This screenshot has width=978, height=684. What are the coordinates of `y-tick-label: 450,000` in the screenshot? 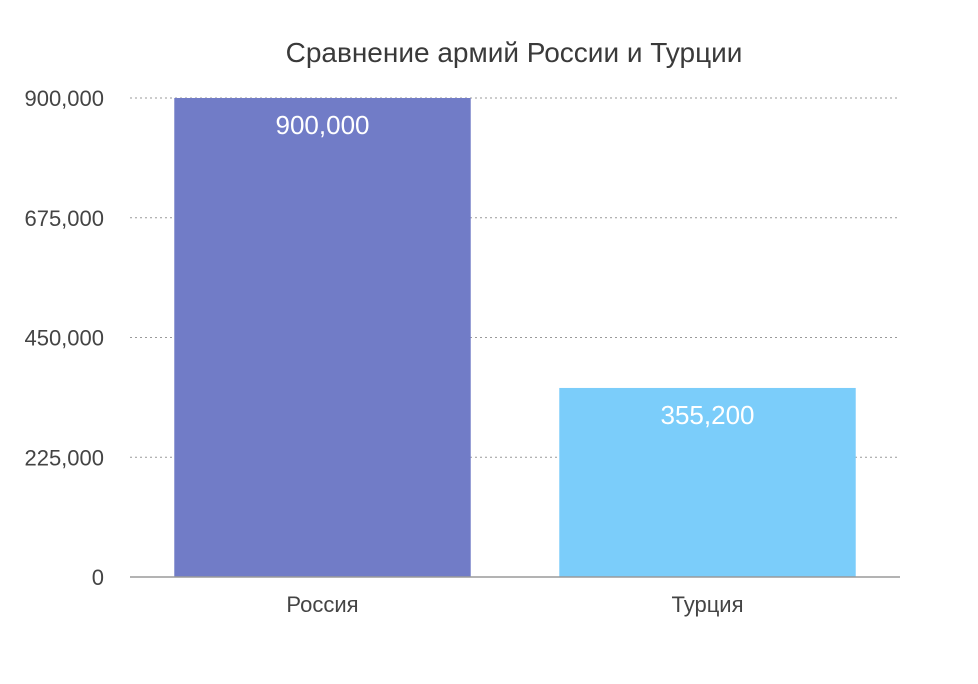 It's located at (64, 338).